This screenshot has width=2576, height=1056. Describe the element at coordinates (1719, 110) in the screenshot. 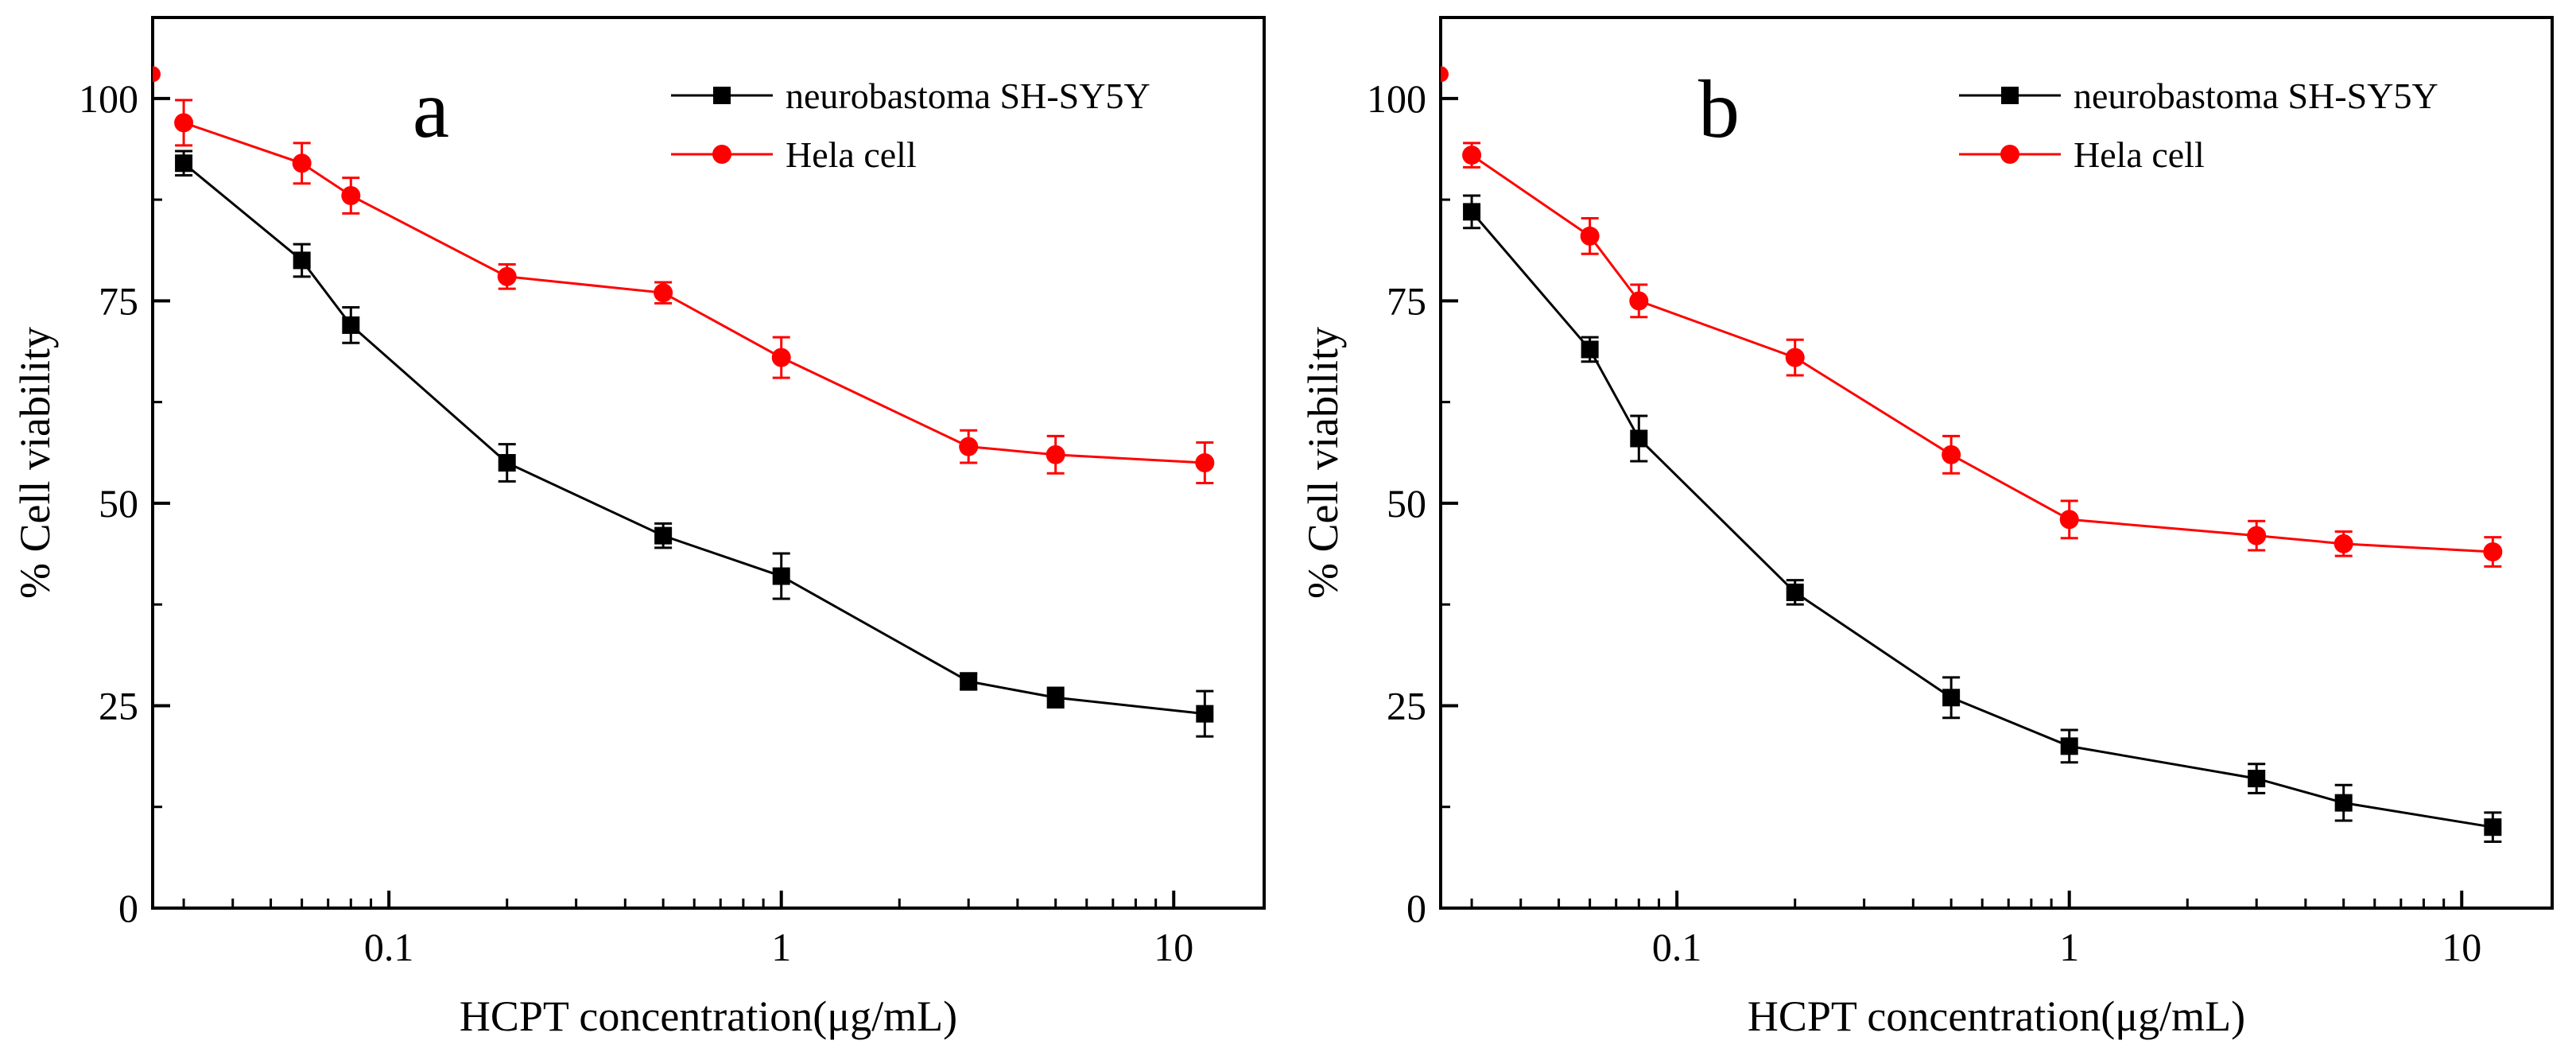

I see `panel-label: b` at that location.